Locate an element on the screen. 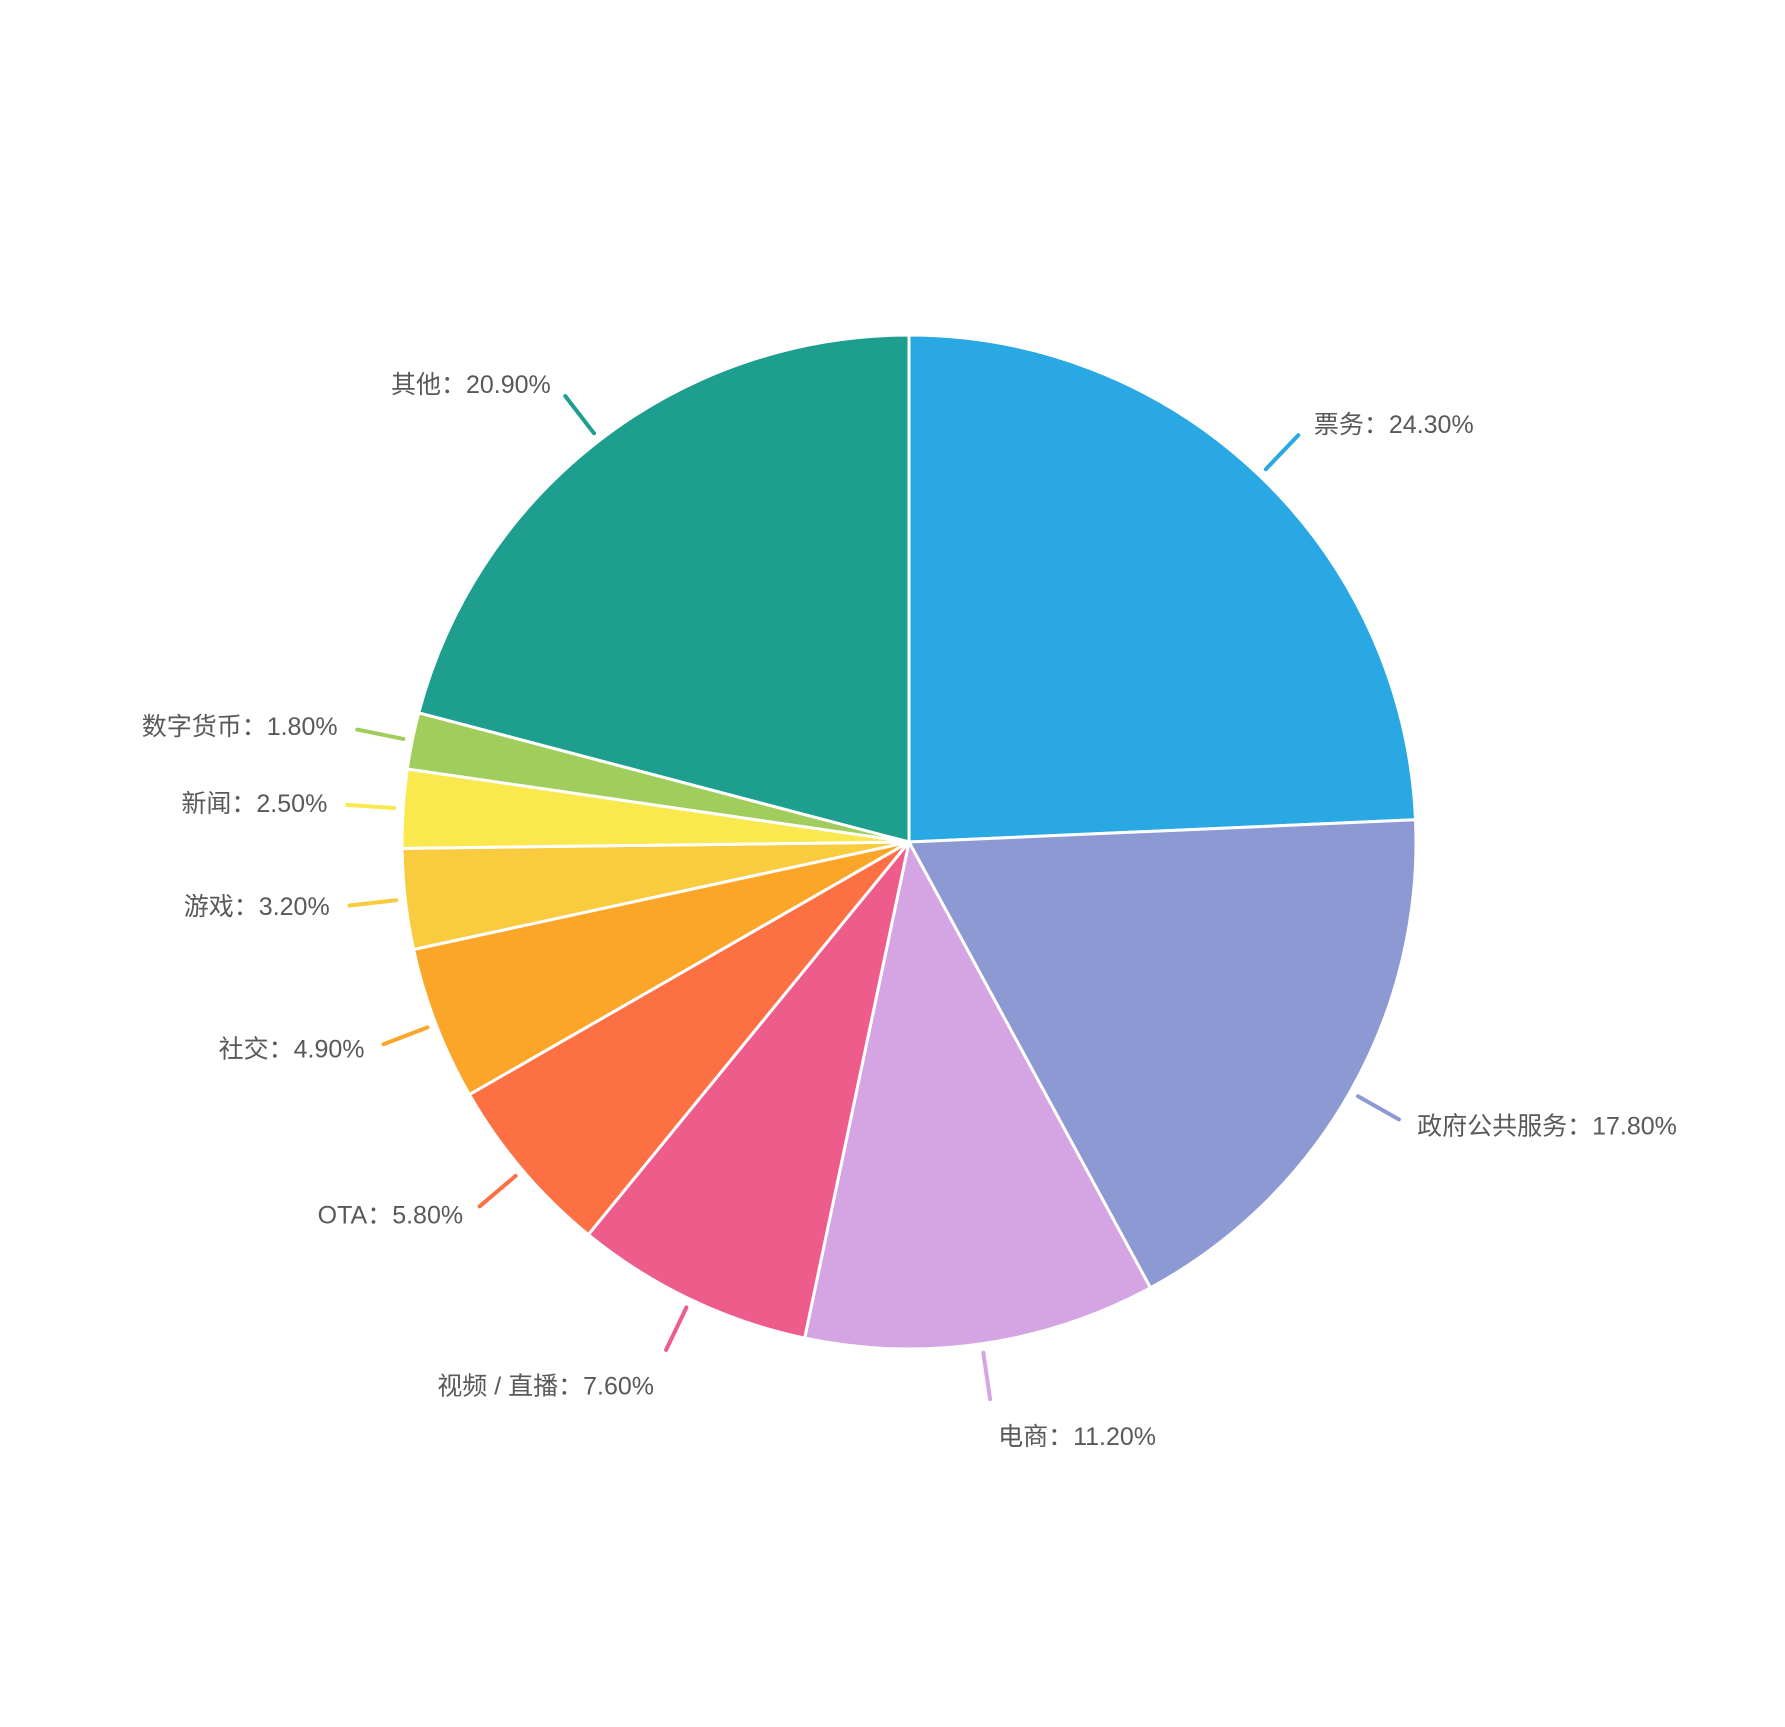 This screenshot has height=1727, width=1785. slice-label-7: 新闻：2.50% is located at coordinates (254, 804).